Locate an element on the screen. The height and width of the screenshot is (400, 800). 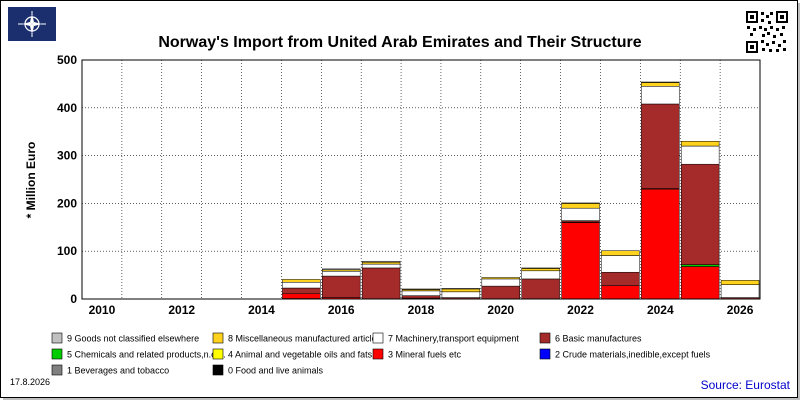
legend-label: 9 Goods not classified elsewhere is located at coordinates (133, 339).